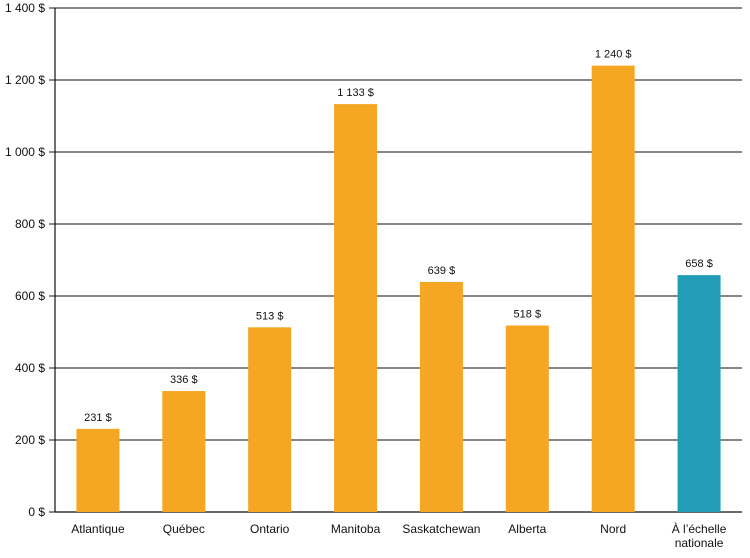 This screenshot has height=558, width=750. What do you see at coordinates (25, 80) in the screenshot?
I see `y-tick-label: 1 200 $` at bounding box center [25, 80].